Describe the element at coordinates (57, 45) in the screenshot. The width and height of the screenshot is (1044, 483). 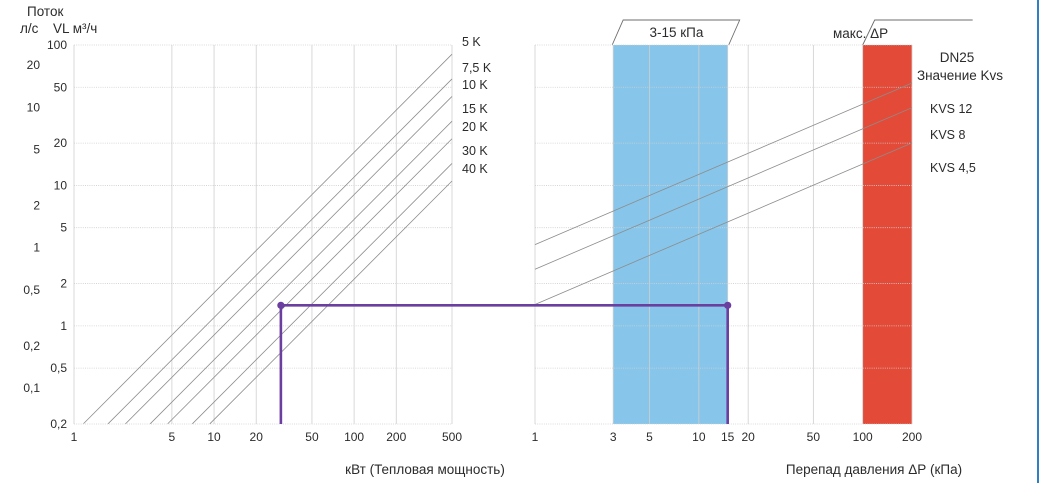
I see `y-tick-m3h: 100` at that location.